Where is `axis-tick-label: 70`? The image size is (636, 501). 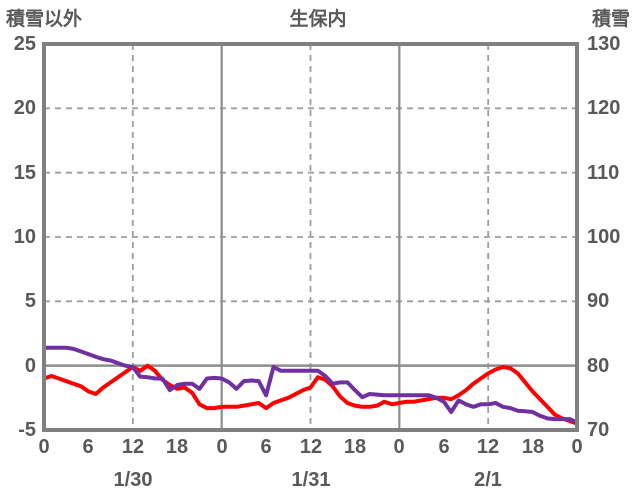
axis-tick-label: 70 is located at coordinates (598, 430).